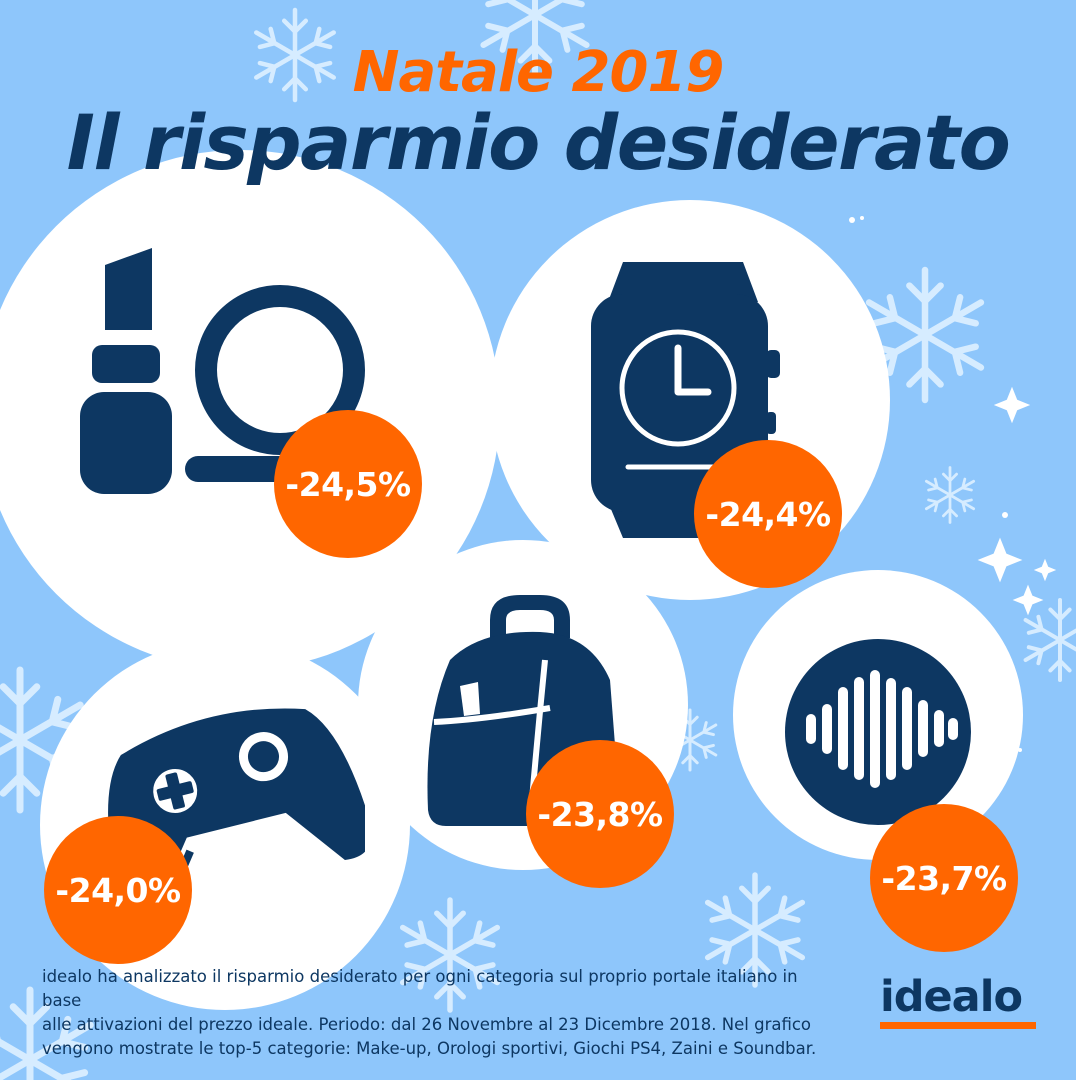  Describe the element at coordinates (878, 732) in the screenshot. I see `soundwave-icon` at that location.